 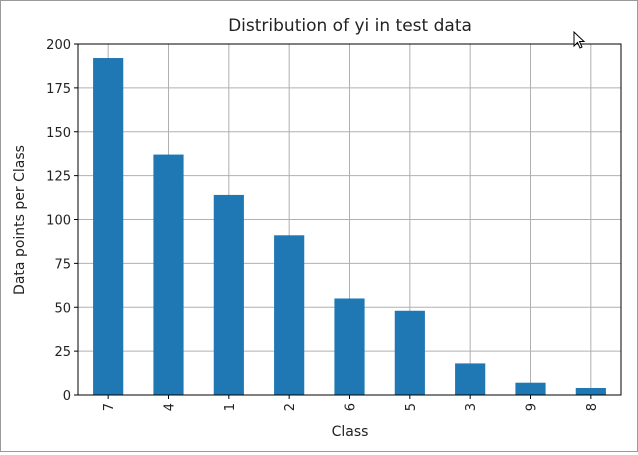 I want to click on x-tick-label: 5, so click(x=411, y=407).